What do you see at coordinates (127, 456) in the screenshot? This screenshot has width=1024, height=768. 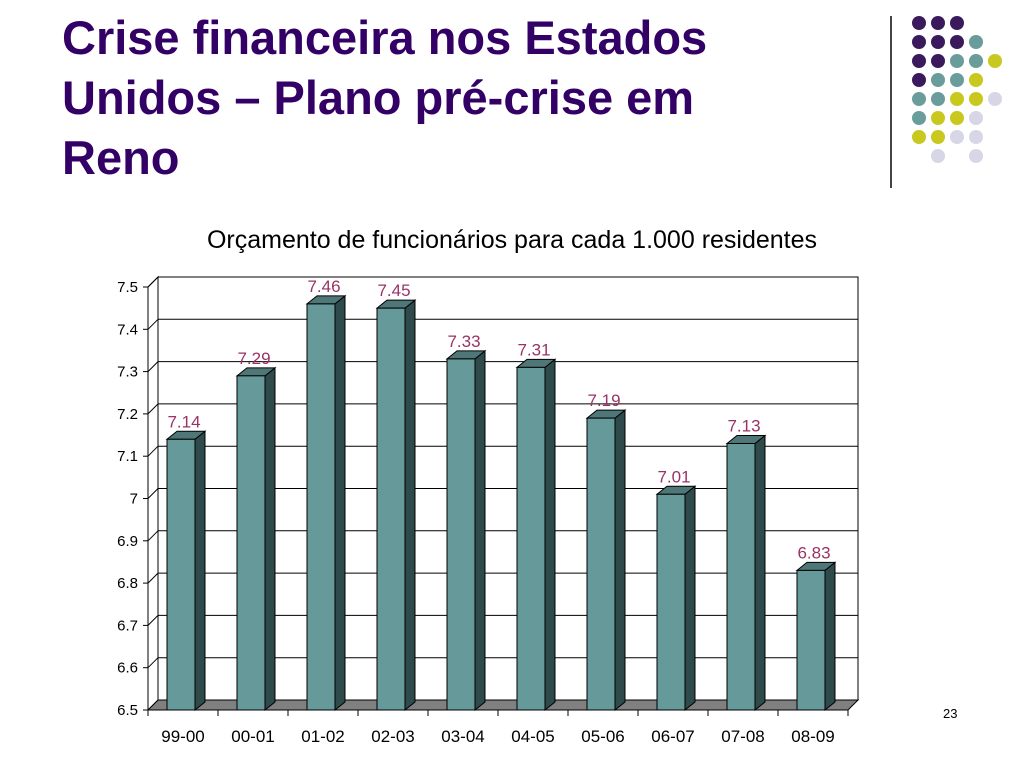 I see `y-tick-label: 7.1` at bounding box center [127, 456].